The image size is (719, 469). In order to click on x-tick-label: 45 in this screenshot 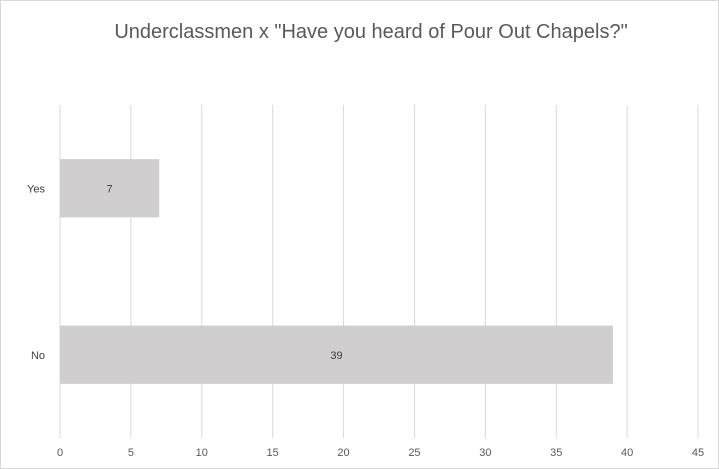, I will do `click(698, 453)`.